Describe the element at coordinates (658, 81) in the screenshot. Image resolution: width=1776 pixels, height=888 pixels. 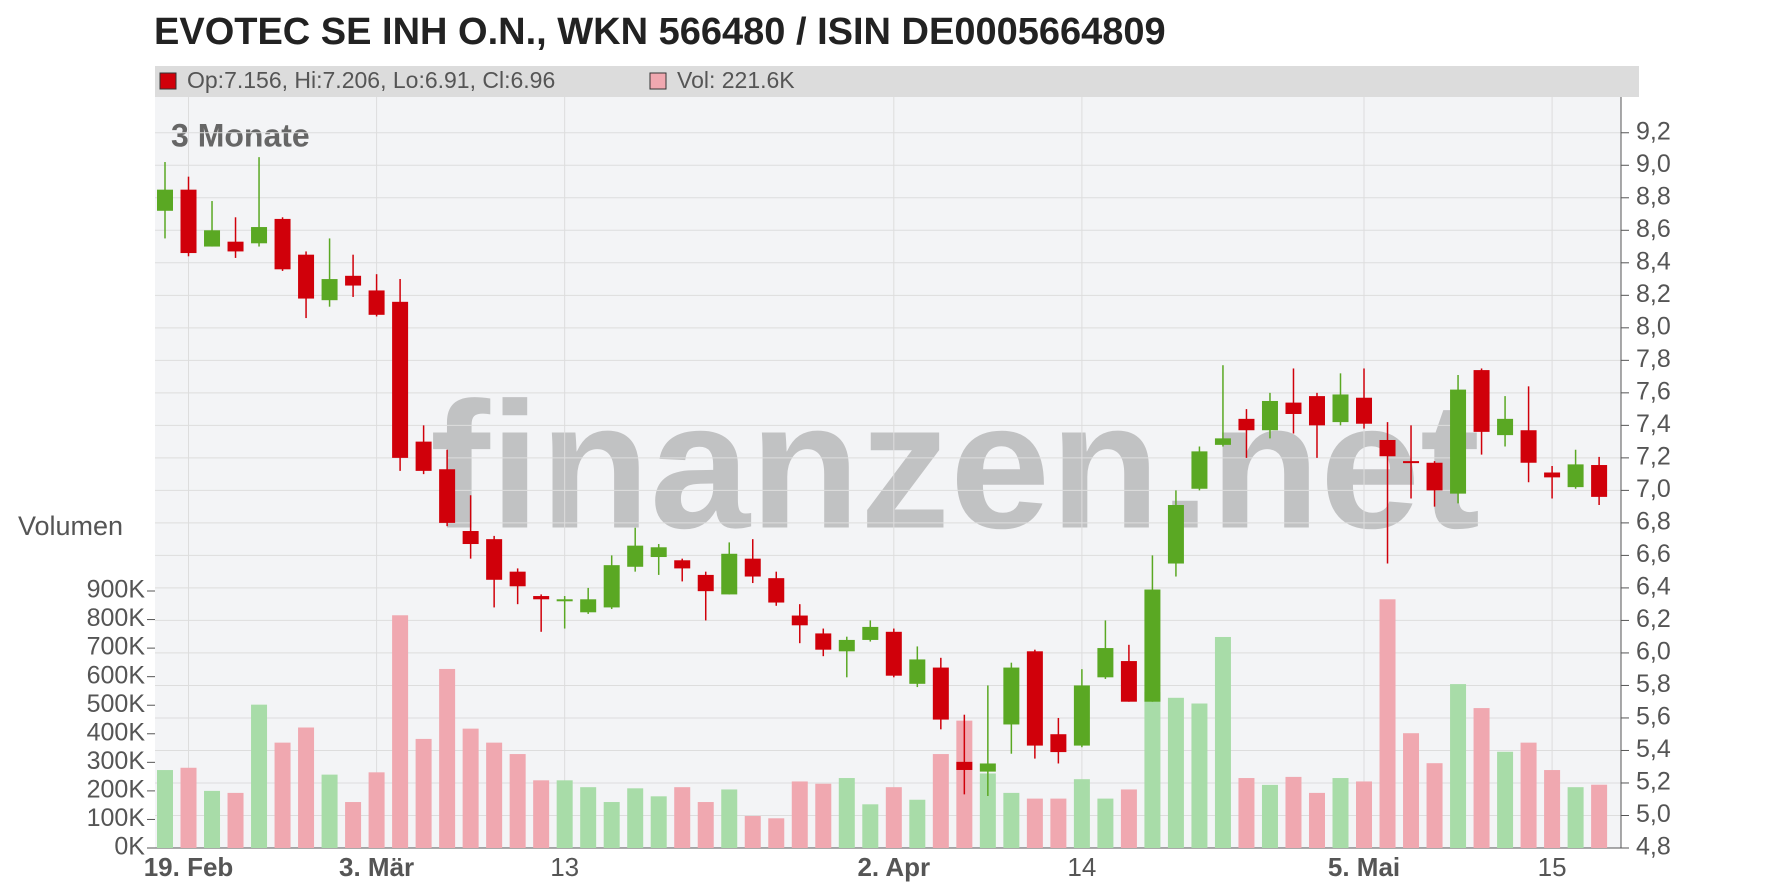
I see `legend-swatch-volume` at that location.